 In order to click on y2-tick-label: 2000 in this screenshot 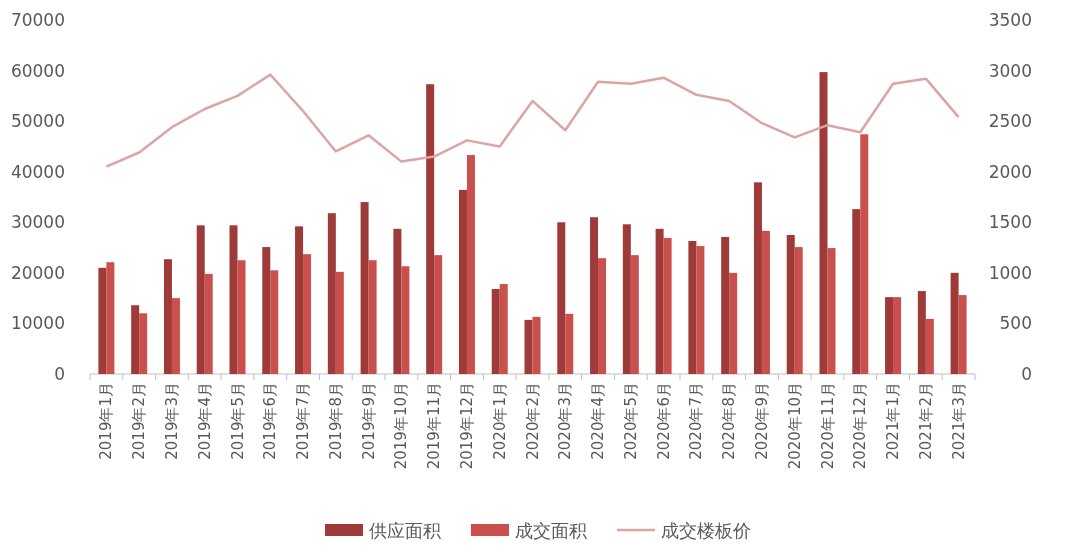, I will do `click(1010, 171)`.